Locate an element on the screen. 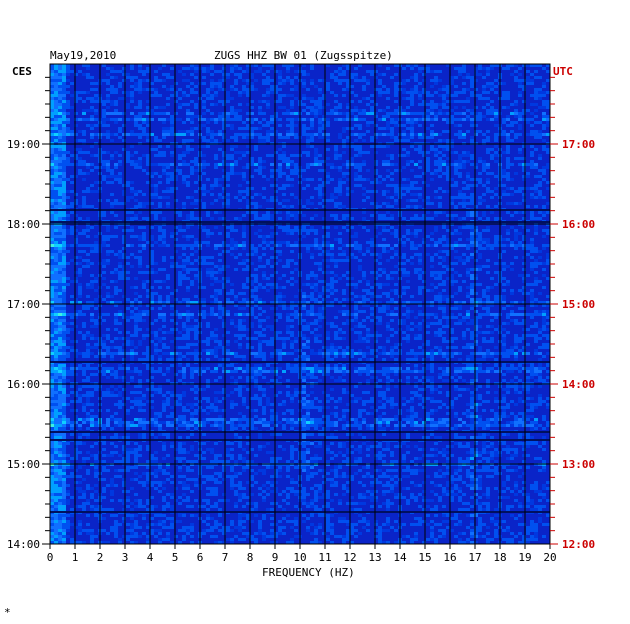 The width and height of the screenshot is (630, 624). left-time-label: 14:00 is located at coordinates (23, 544).